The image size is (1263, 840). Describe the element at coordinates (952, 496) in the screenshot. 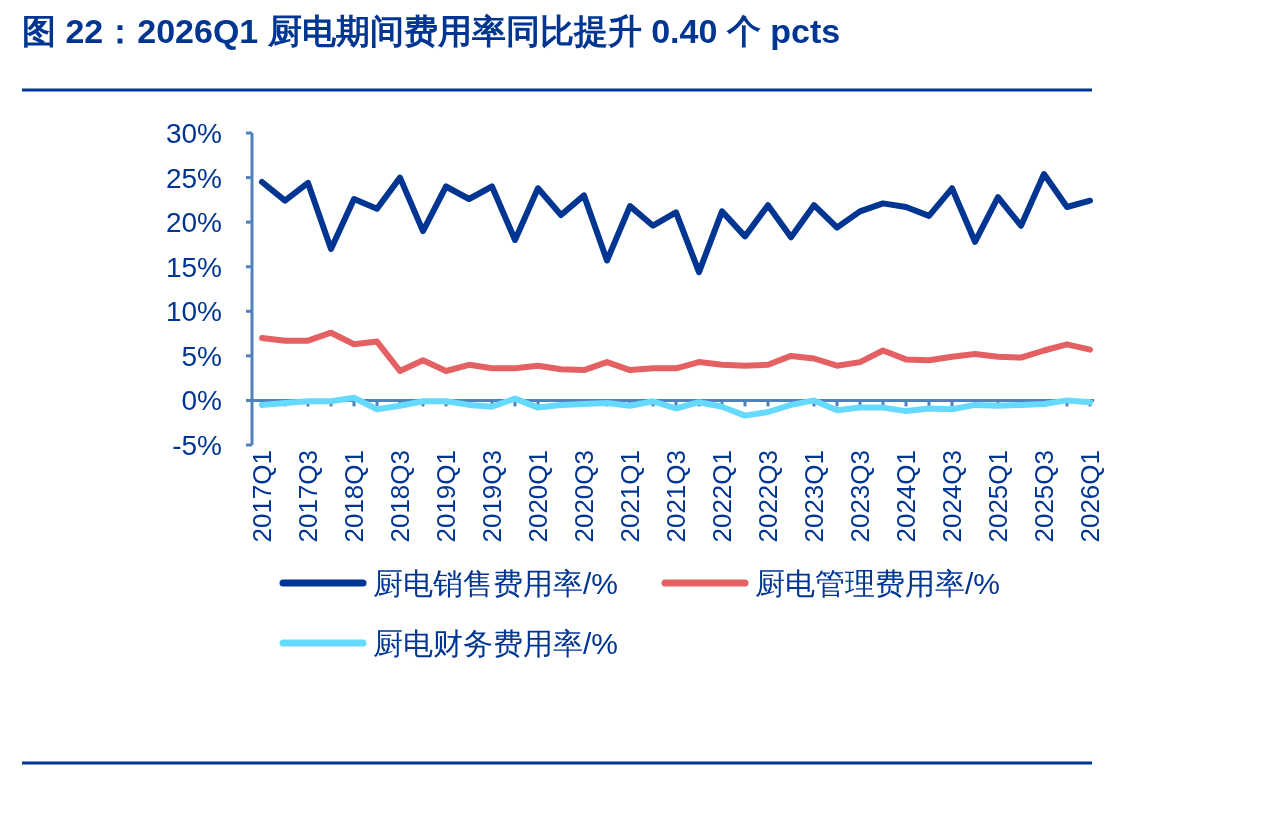

I see `x-tick-label: 2024Q3` at that location.